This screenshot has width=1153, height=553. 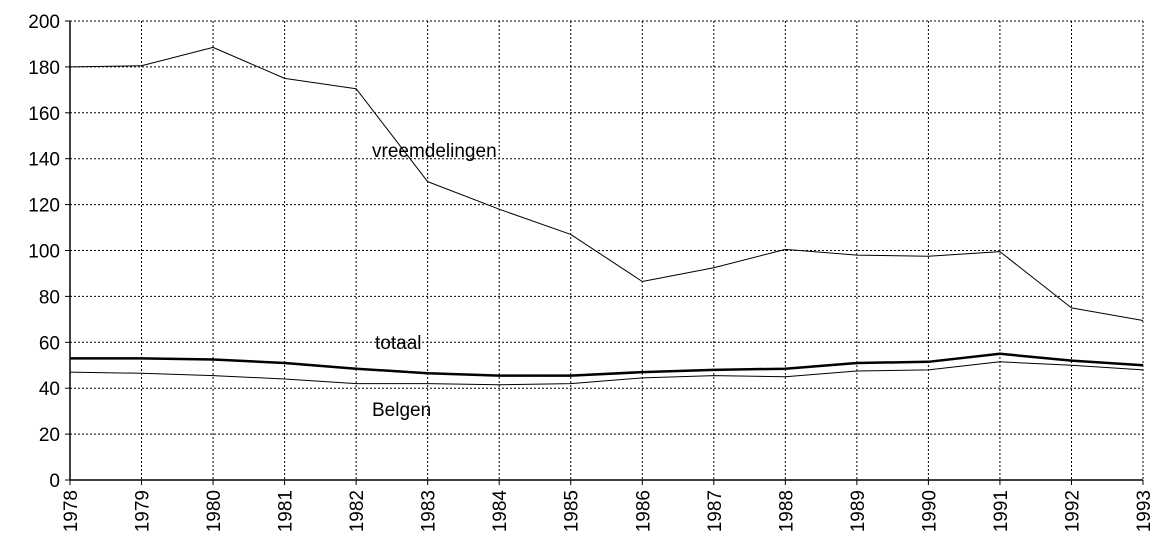 I want to click on x-tick-label: 1979, so click(x=143, y=511).